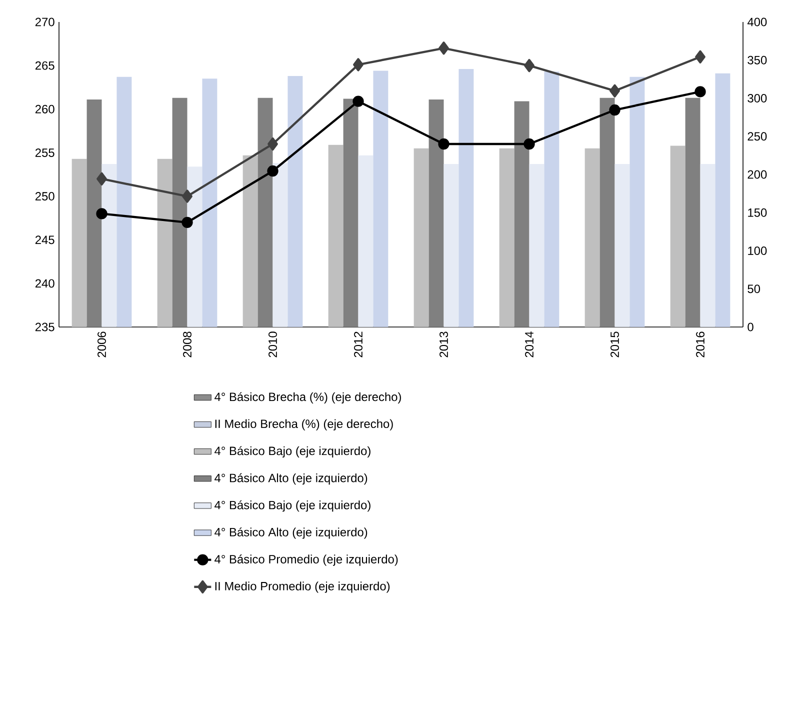  Describe the element at coordinates (757, 136) in the screenshot. I see `y2-tick-label: 250` at that location.